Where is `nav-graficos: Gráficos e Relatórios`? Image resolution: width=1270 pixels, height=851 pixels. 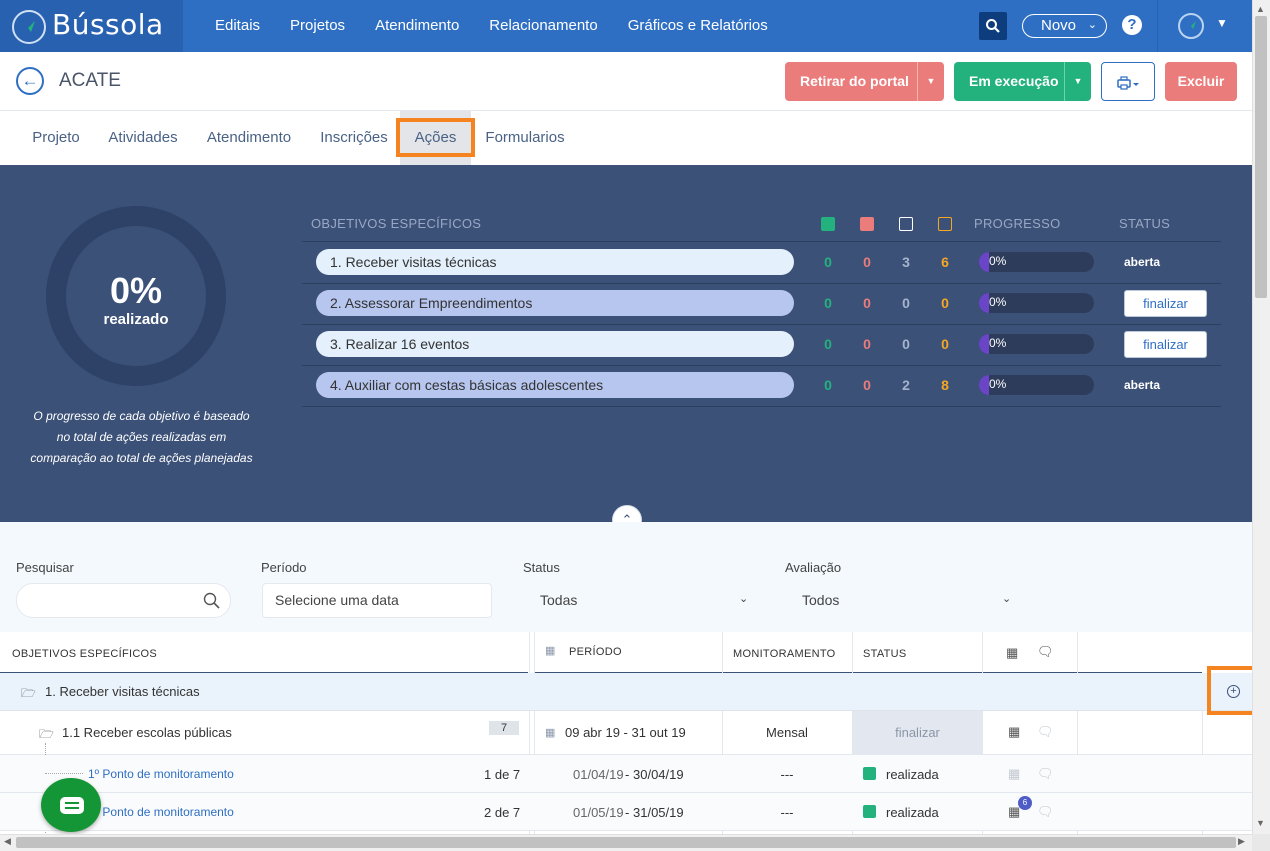
nav-graficos: Gráficos e Relatórios is located at coordinates (697, 25).